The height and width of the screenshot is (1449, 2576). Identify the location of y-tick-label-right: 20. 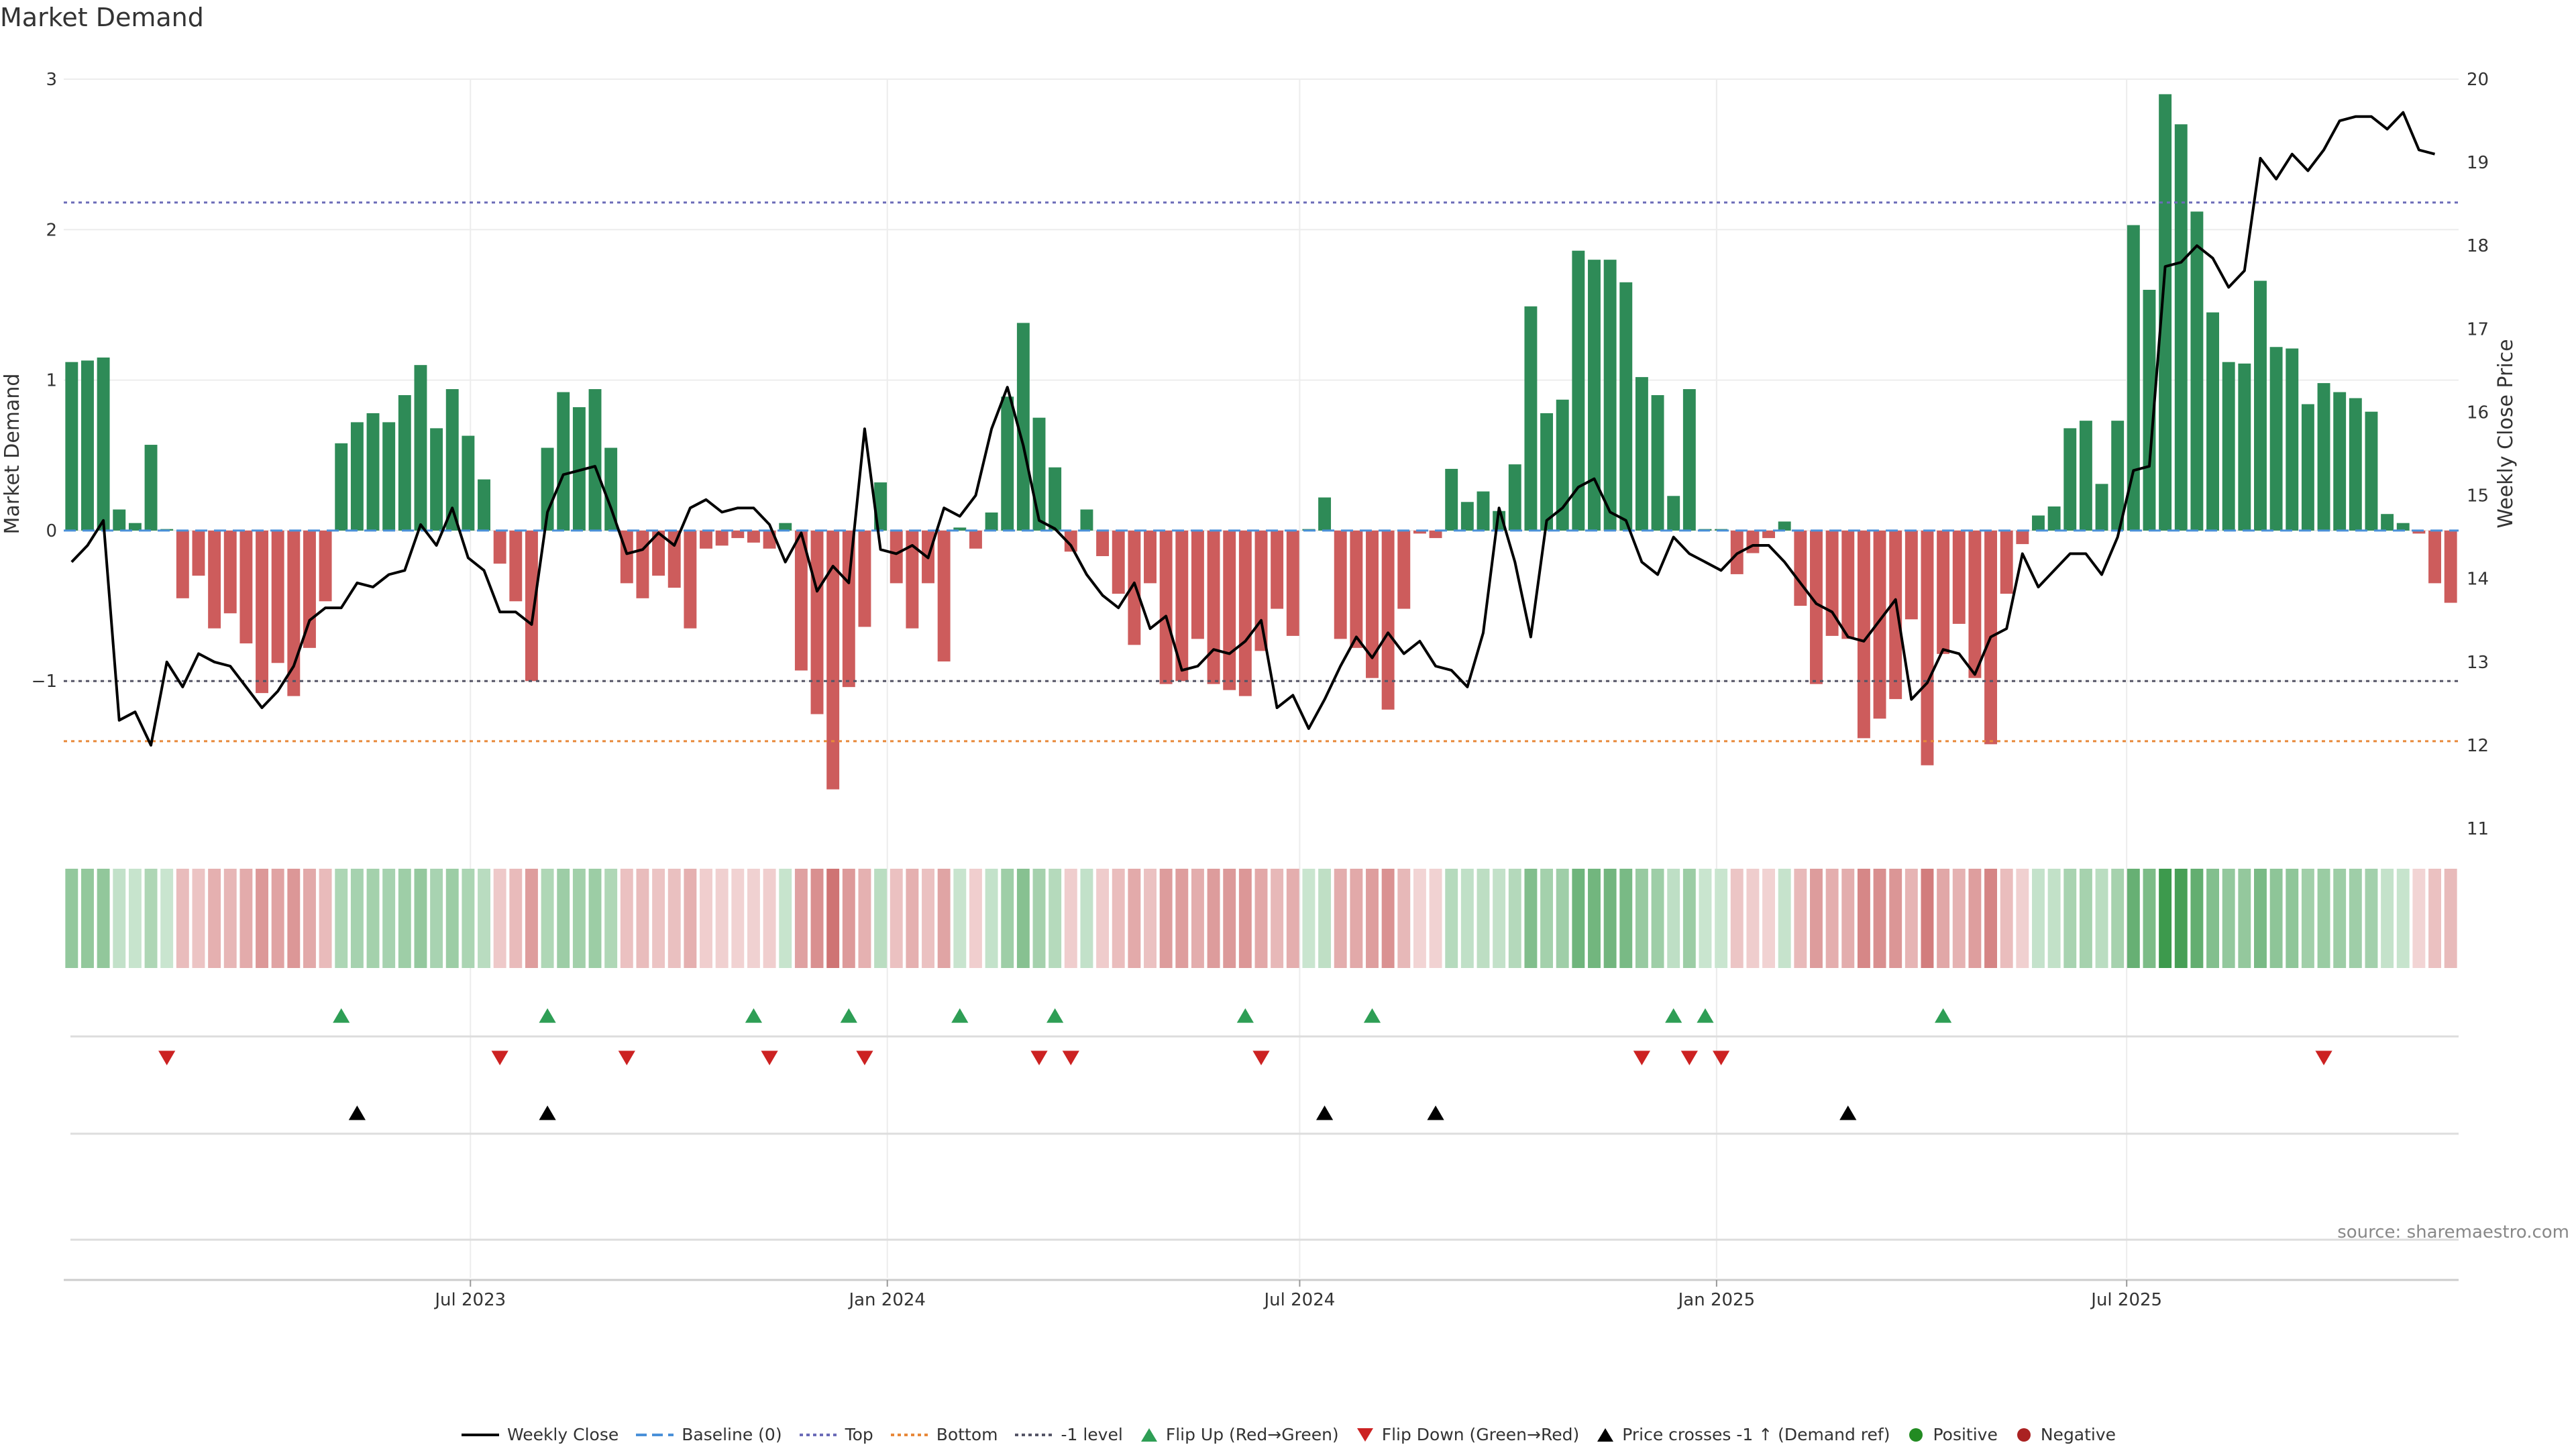
(2478, 80).